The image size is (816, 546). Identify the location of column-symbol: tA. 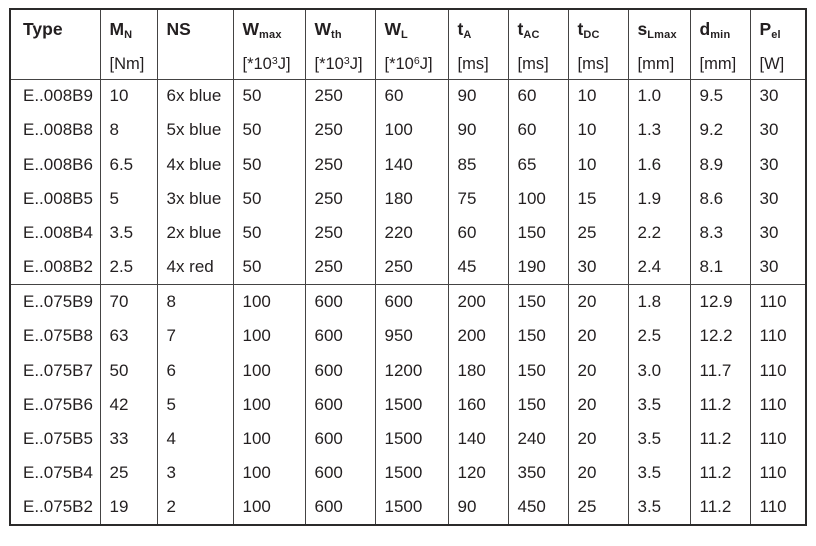
(464, 30).